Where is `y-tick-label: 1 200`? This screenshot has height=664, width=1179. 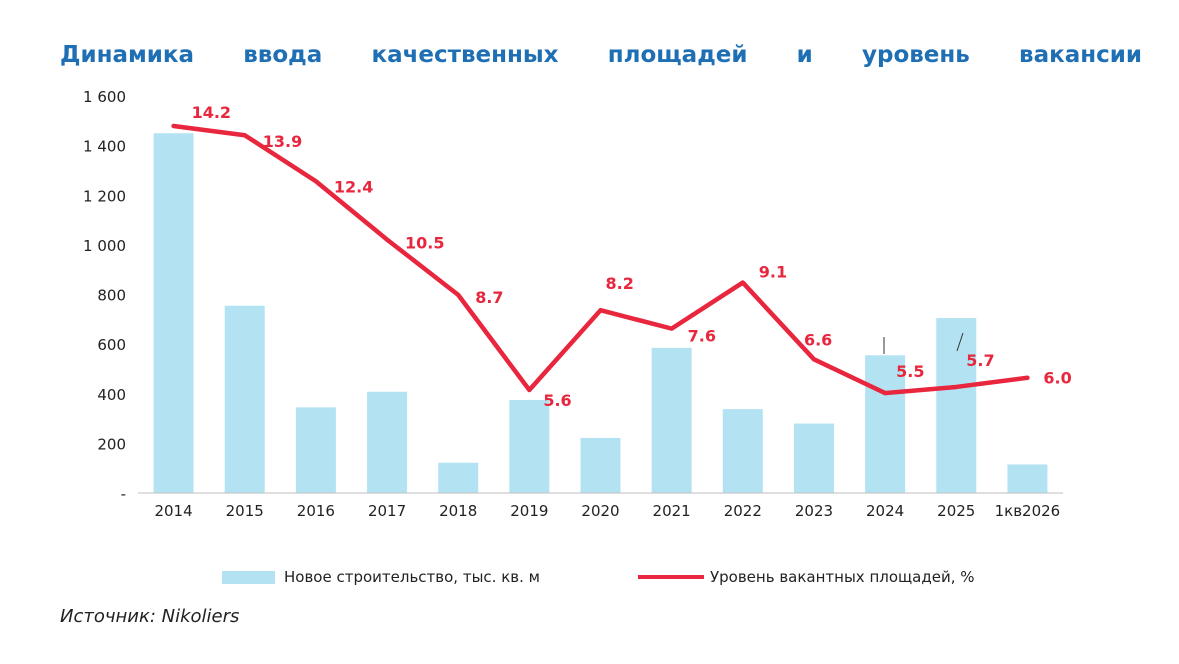
y-tick-label: 1 200 is located at coordinates (104, 196).